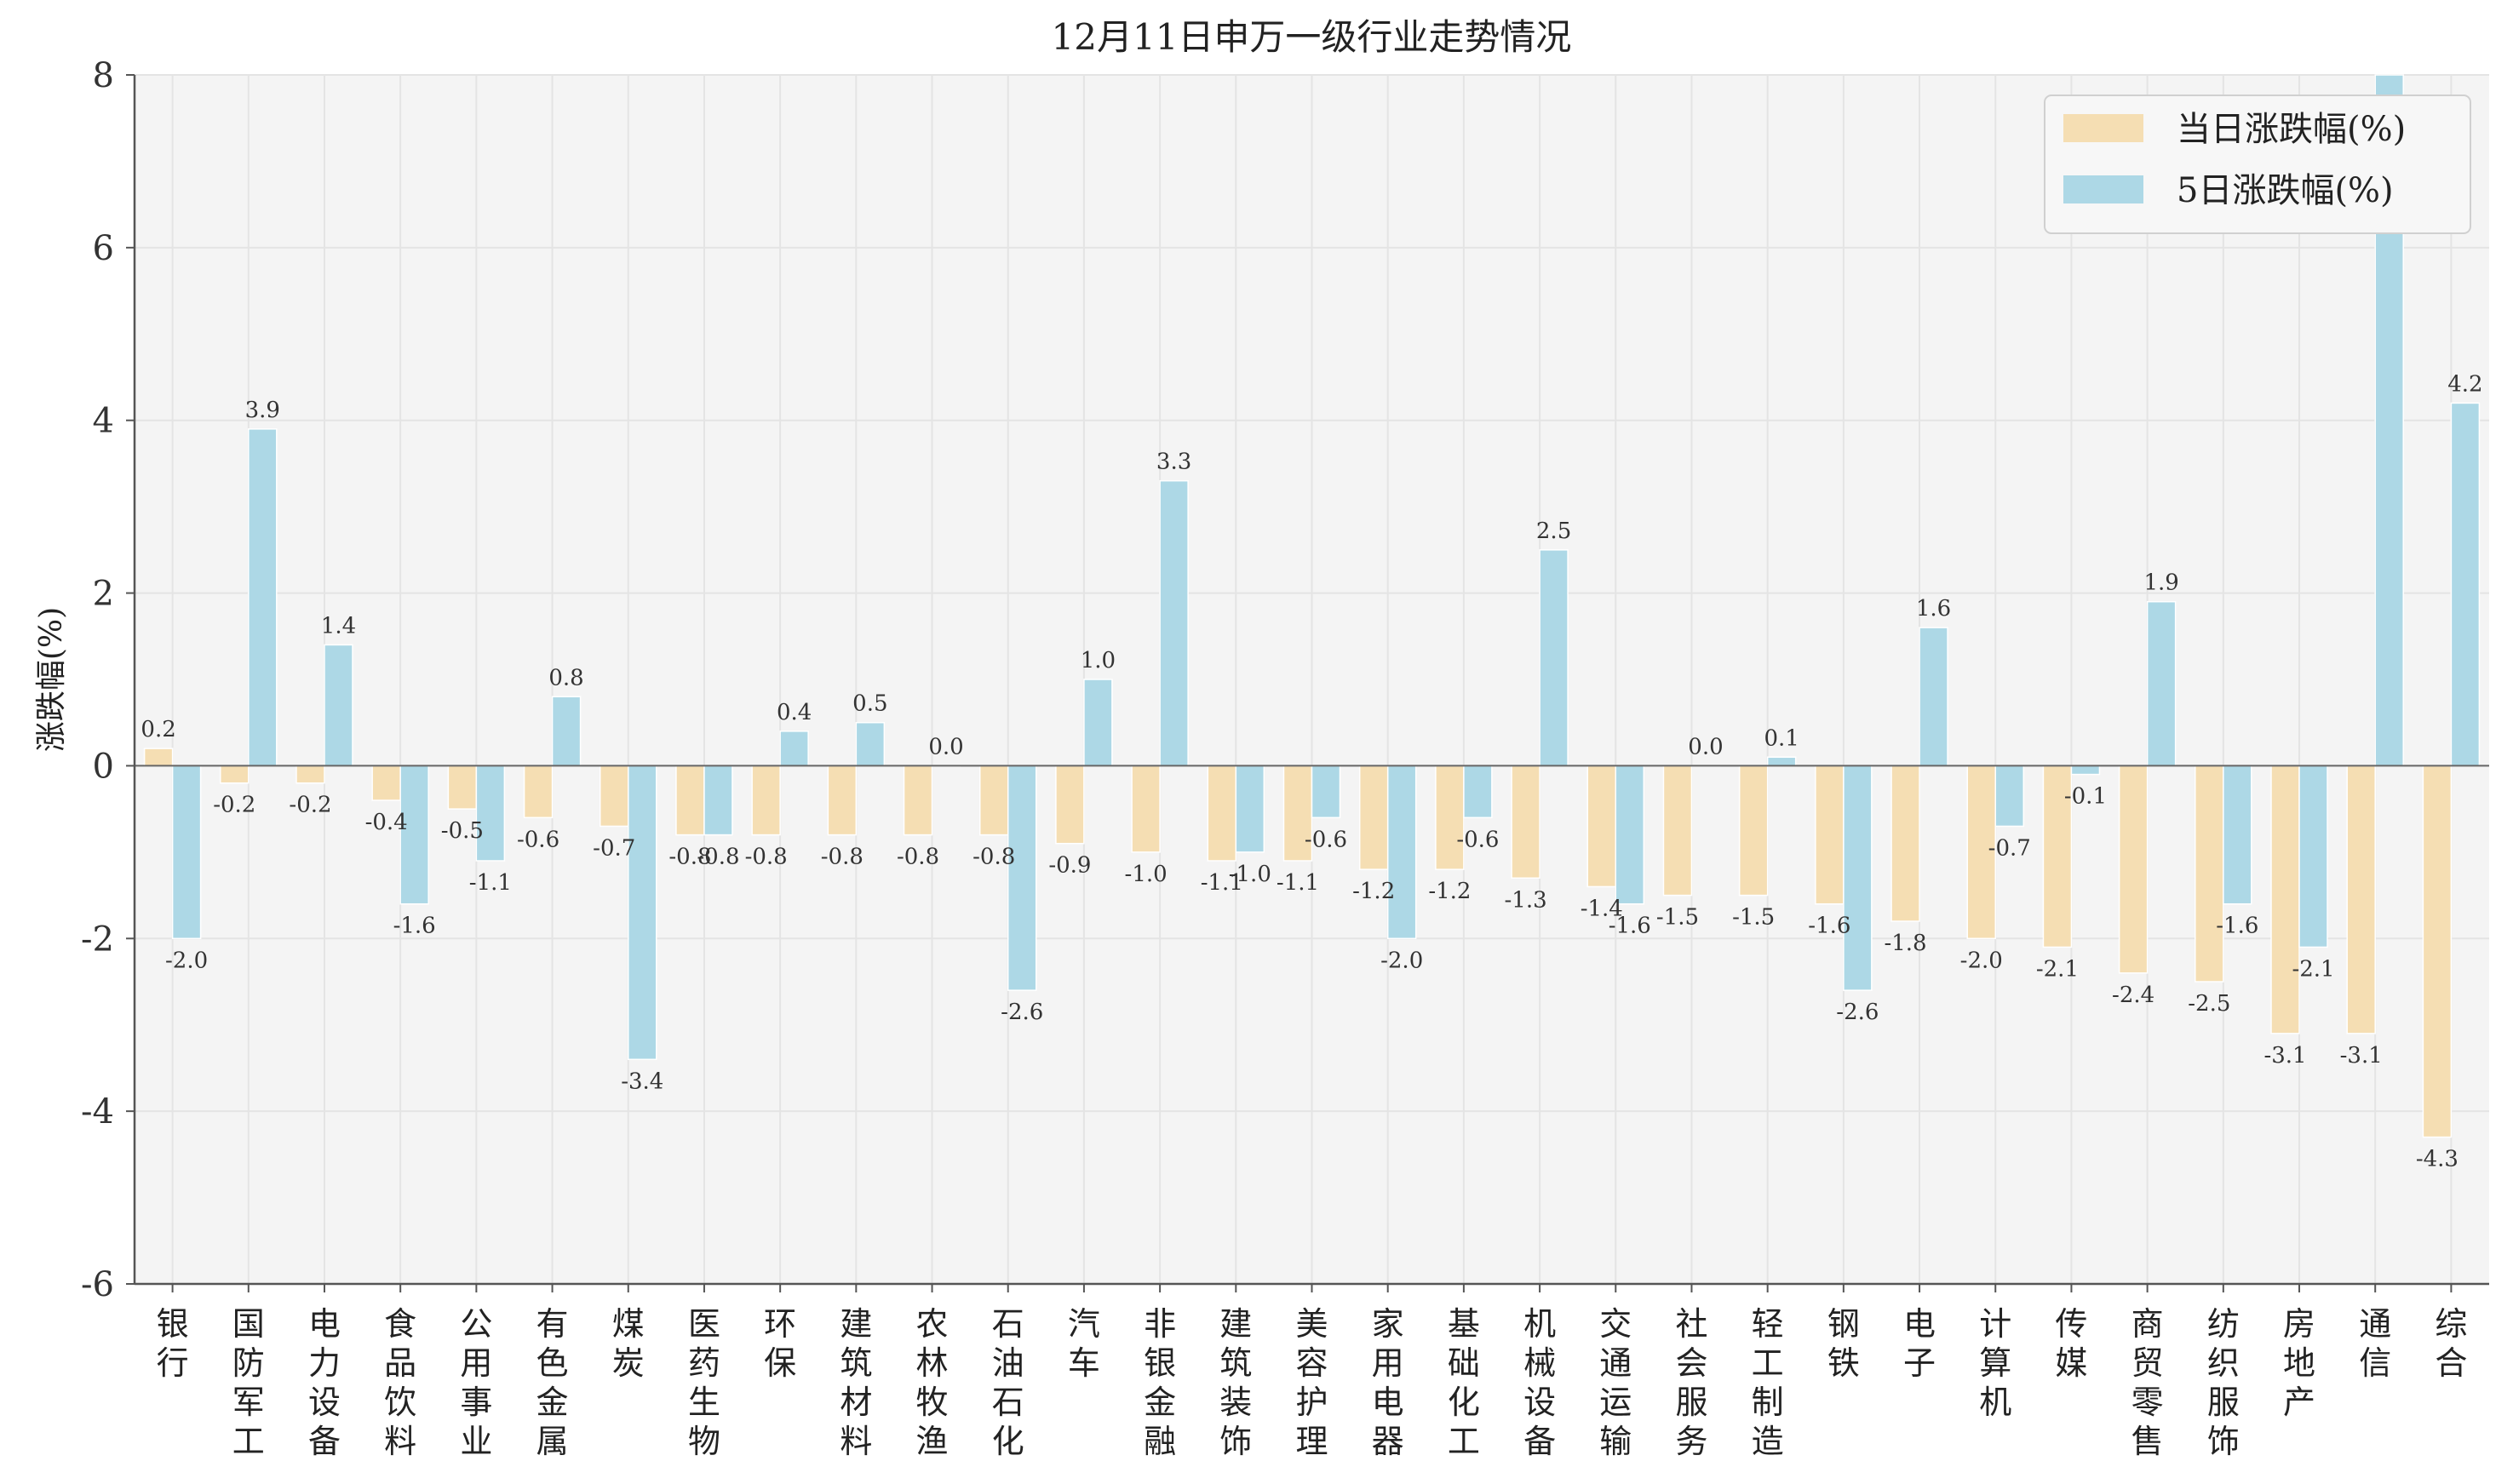  What do you see at coordinates (869, 704) in the screenshot?
I see `data-label: 0.5` at bounding box center [869, 704].